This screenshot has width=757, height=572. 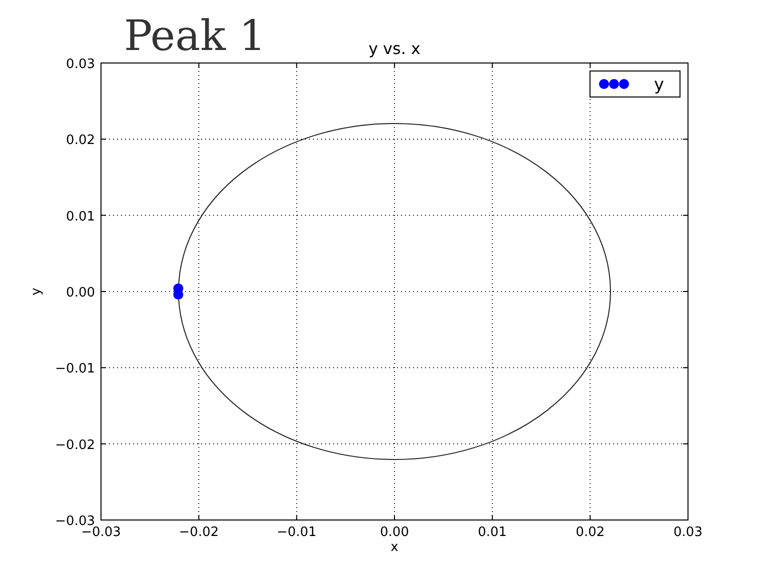 I want to click on x-tick-label: −0.03, so click(x=101, y=532).